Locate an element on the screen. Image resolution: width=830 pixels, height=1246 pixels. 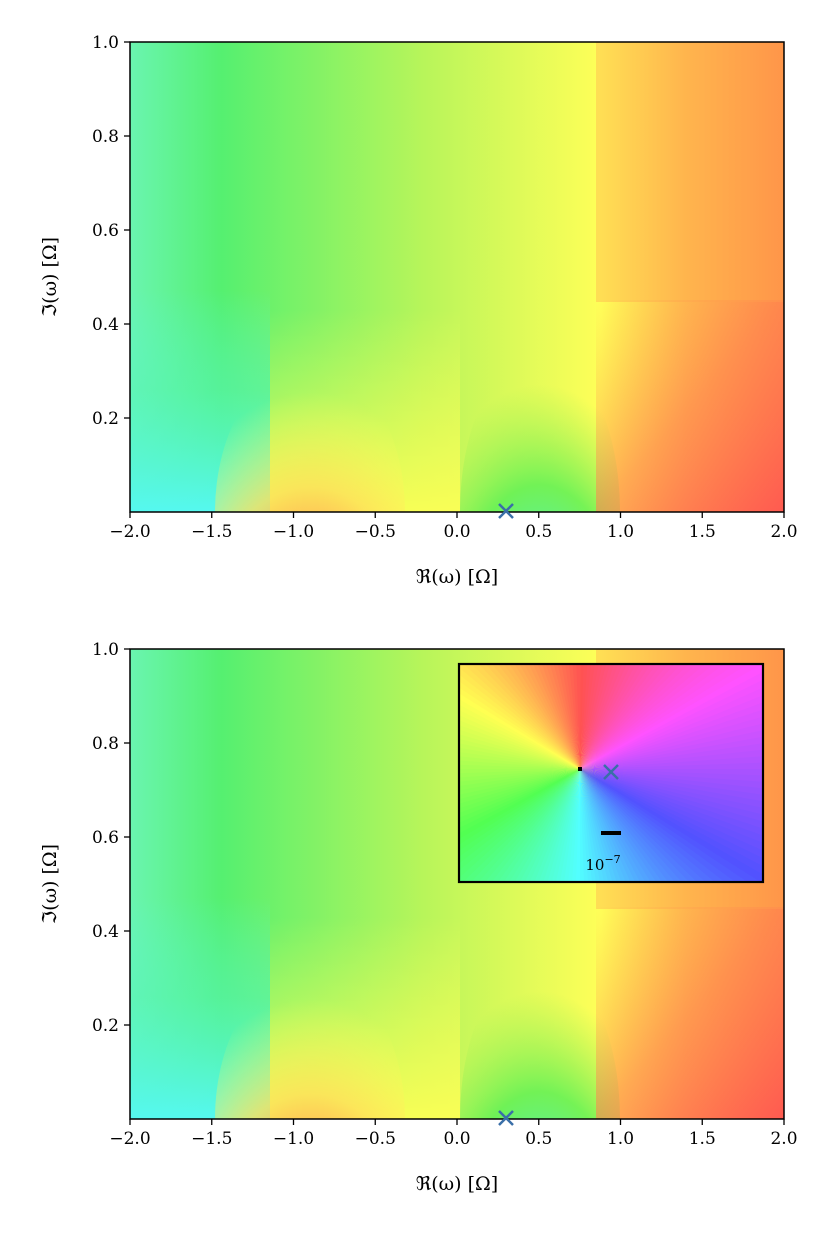
inset-phase-wheel is located at coordinates (611, 773).